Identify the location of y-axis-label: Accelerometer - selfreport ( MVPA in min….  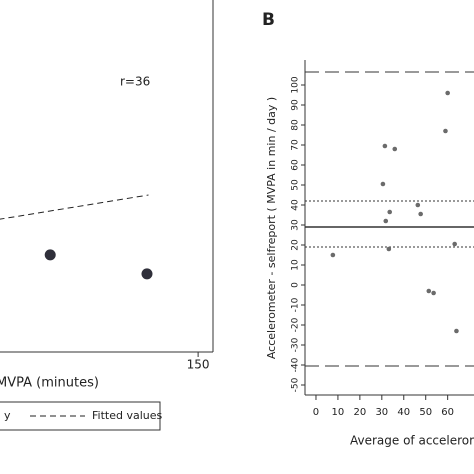
(271, 228).